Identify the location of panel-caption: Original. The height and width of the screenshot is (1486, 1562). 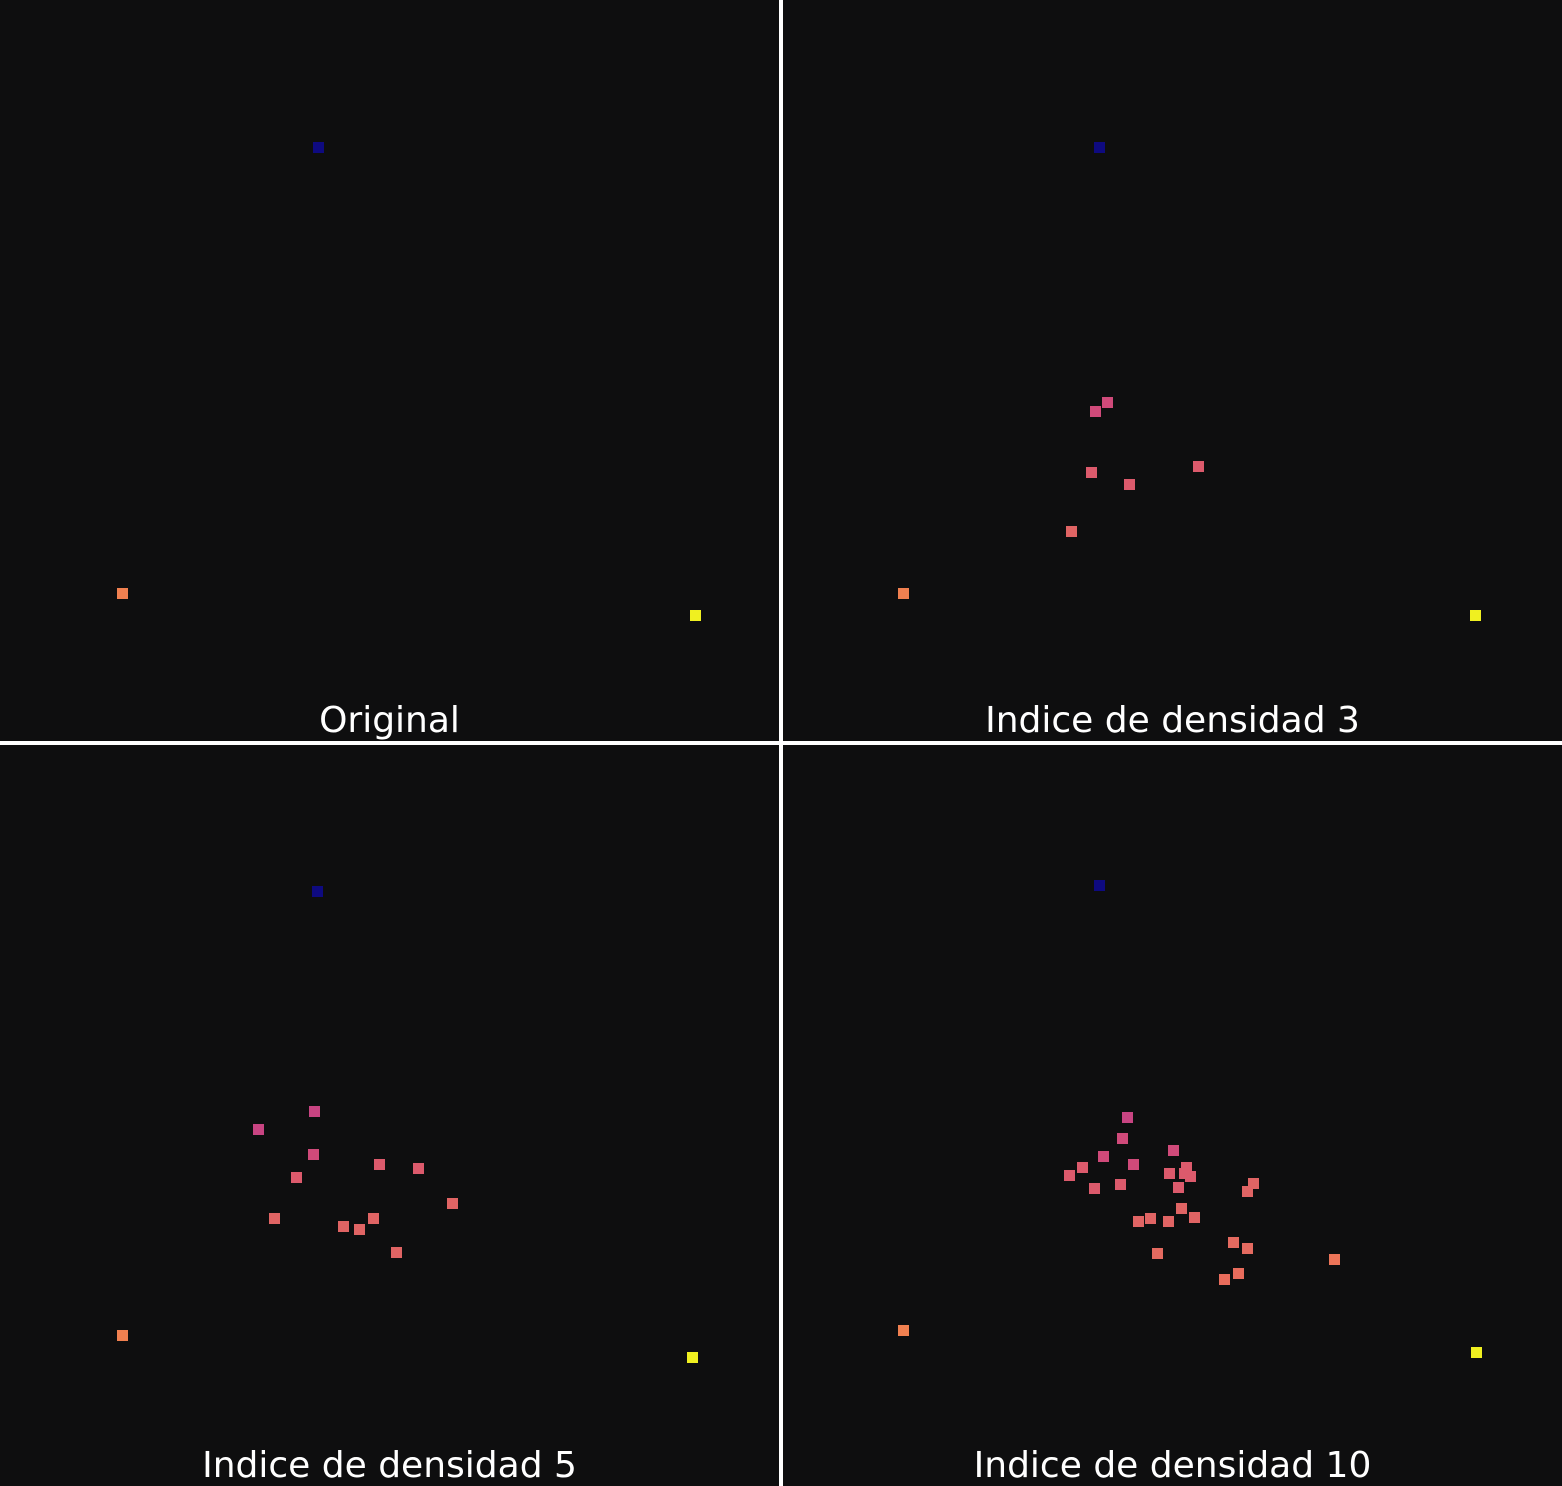
(389, 720).